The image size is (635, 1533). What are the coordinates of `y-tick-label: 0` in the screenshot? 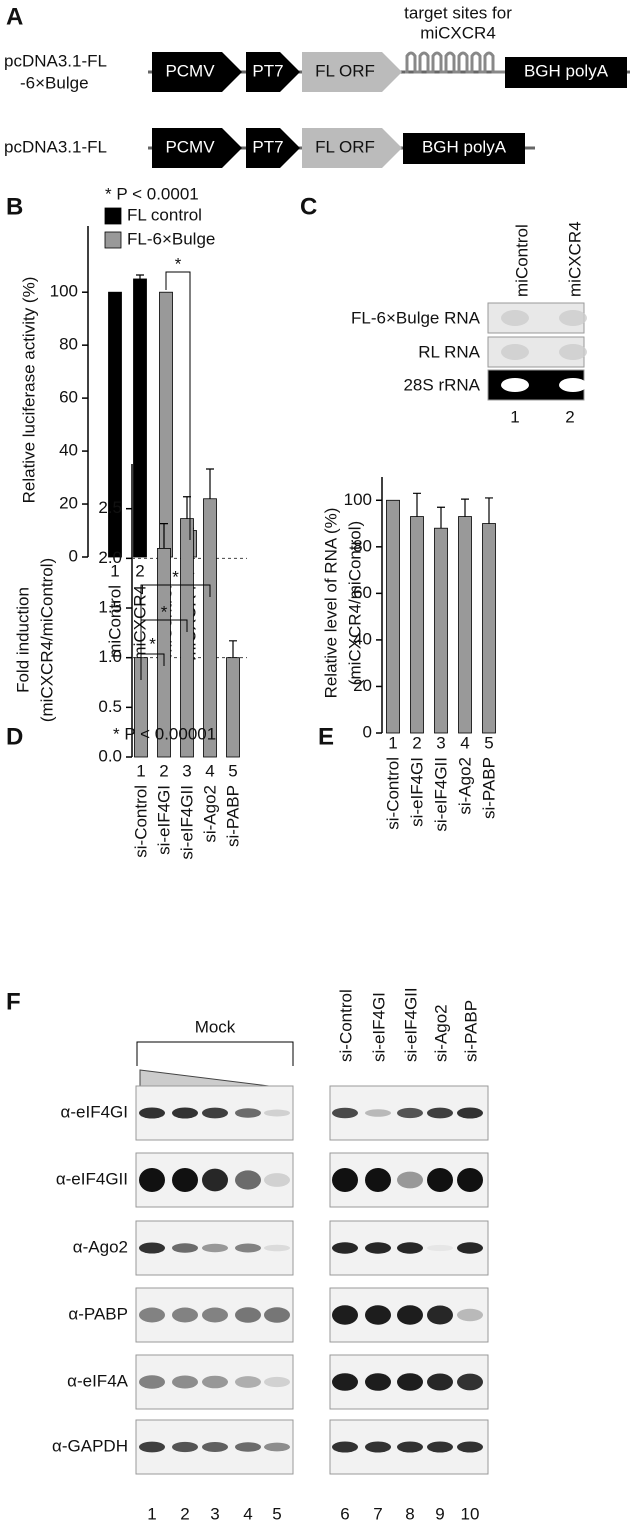 It's located at (367, 731).